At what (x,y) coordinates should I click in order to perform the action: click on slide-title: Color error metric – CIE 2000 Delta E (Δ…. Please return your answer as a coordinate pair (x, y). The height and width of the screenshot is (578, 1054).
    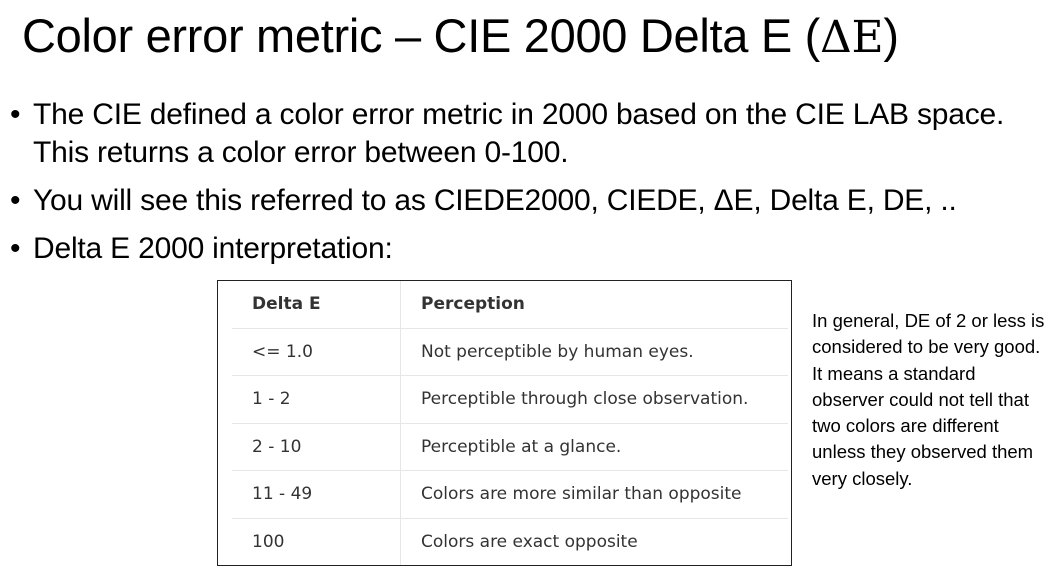
    Looking at the image, I should click on (460, 37).